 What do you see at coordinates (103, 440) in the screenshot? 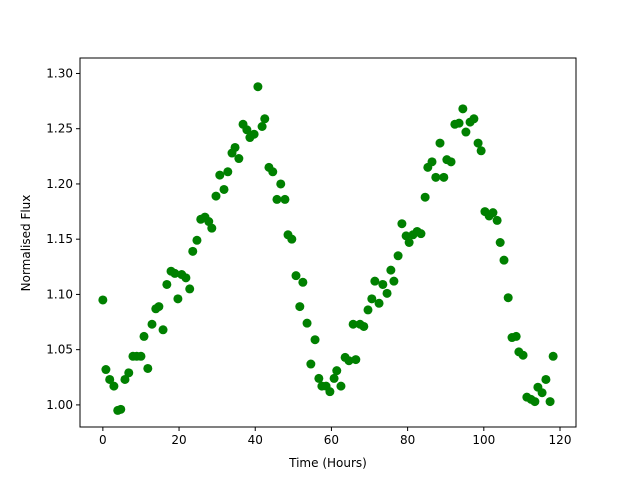
I see `x-tick-label: 0` at bounding box center [103, 440].